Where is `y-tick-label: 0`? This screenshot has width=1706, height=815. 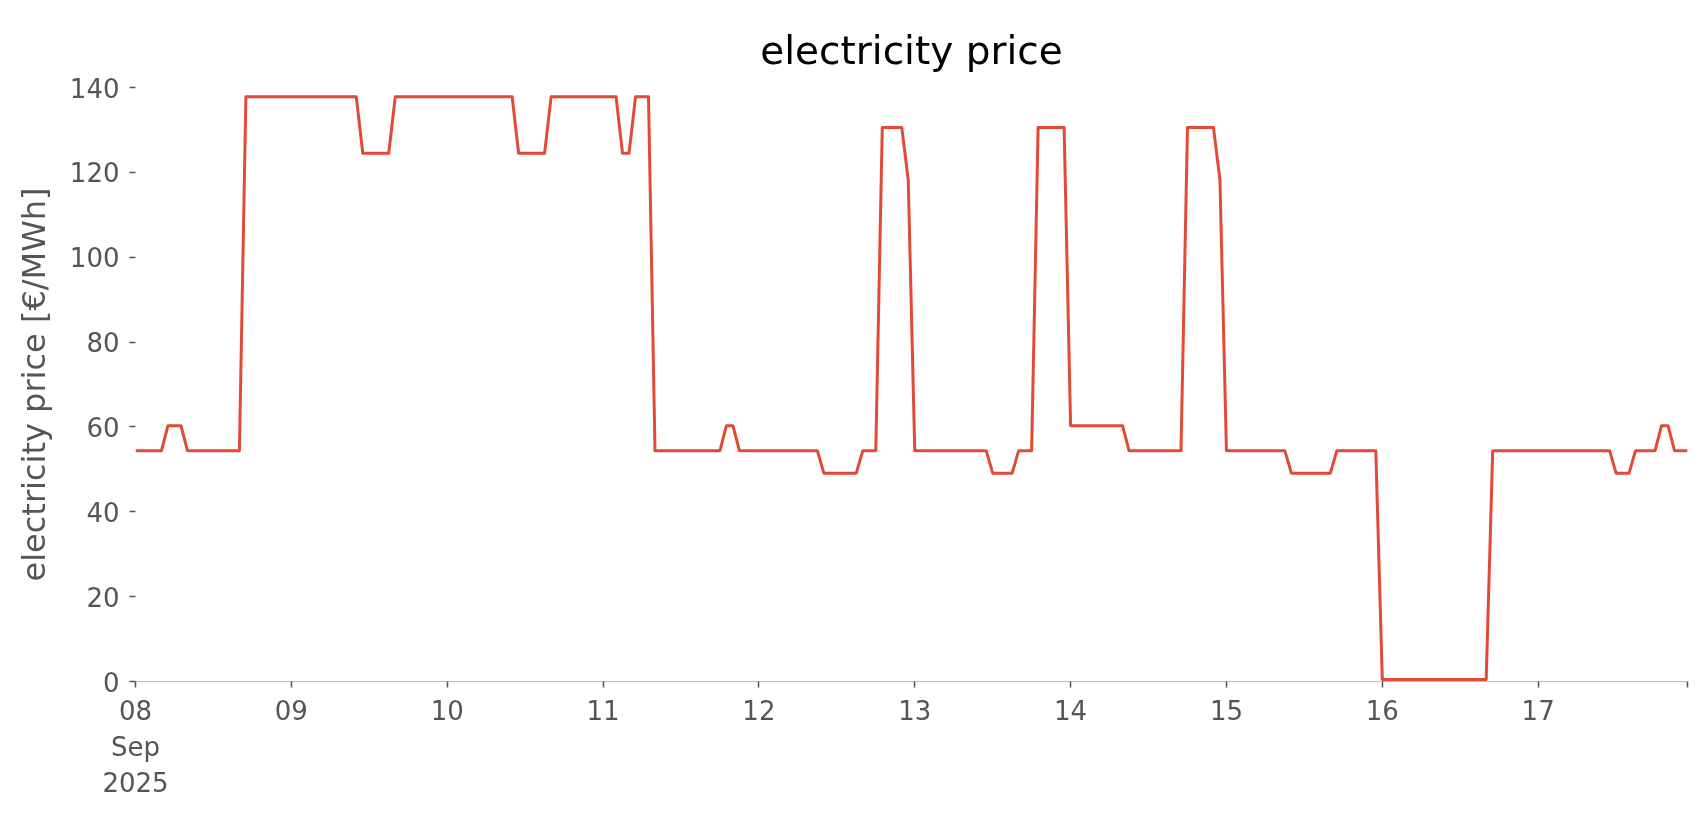 y-tick-label: 0 is located at coordinates (111, 682).